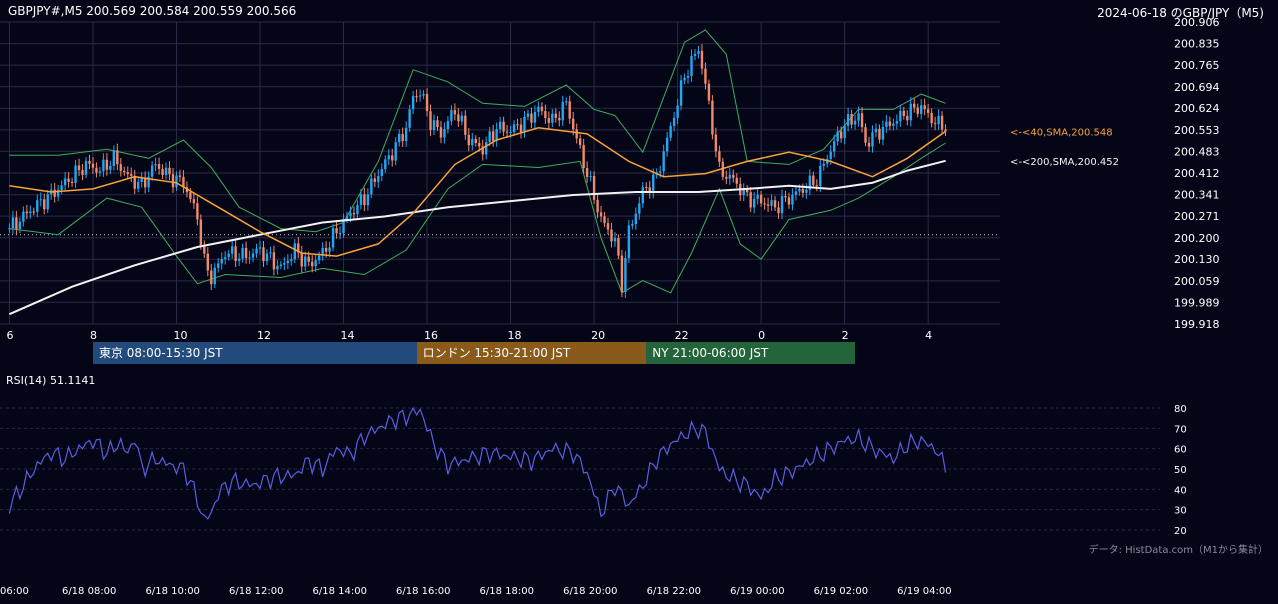 This screenshot has width=1278, height=604. Describe the element at coordinates (757, 591) in the screenshot. I see `date-tick-label: 6/19 00:00` at that location.